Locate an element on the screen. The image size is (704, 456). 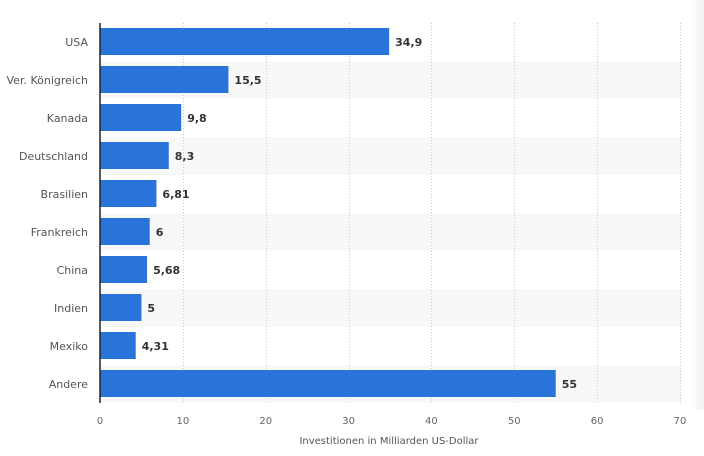
x-tick-label: 20 is located at coordinates (265, 421).